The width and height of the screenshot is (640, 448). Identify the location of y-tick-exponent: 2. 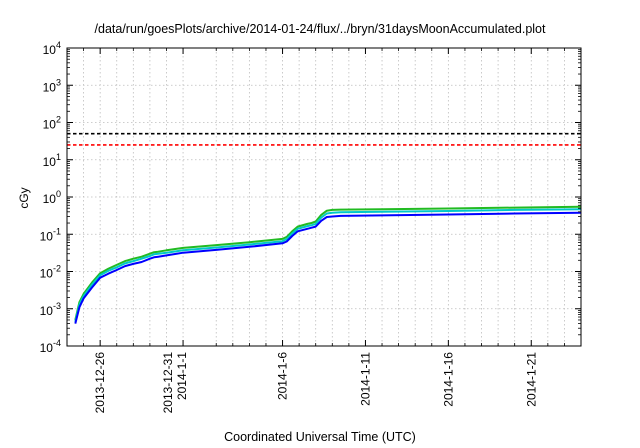
(58, 120).